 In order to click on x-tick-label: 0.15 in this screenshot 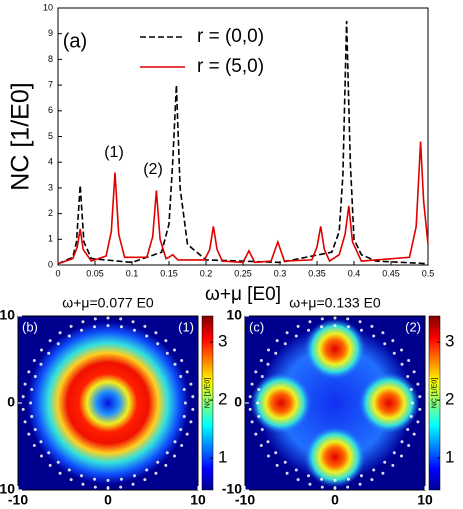, I will do `click(169, 273)`.